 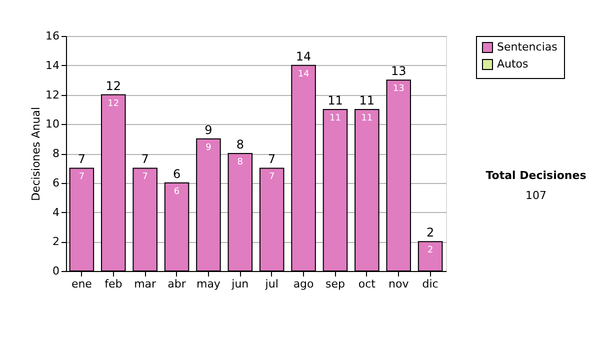 I want to click on x-tick-label: may, so click(x=208, y=284).